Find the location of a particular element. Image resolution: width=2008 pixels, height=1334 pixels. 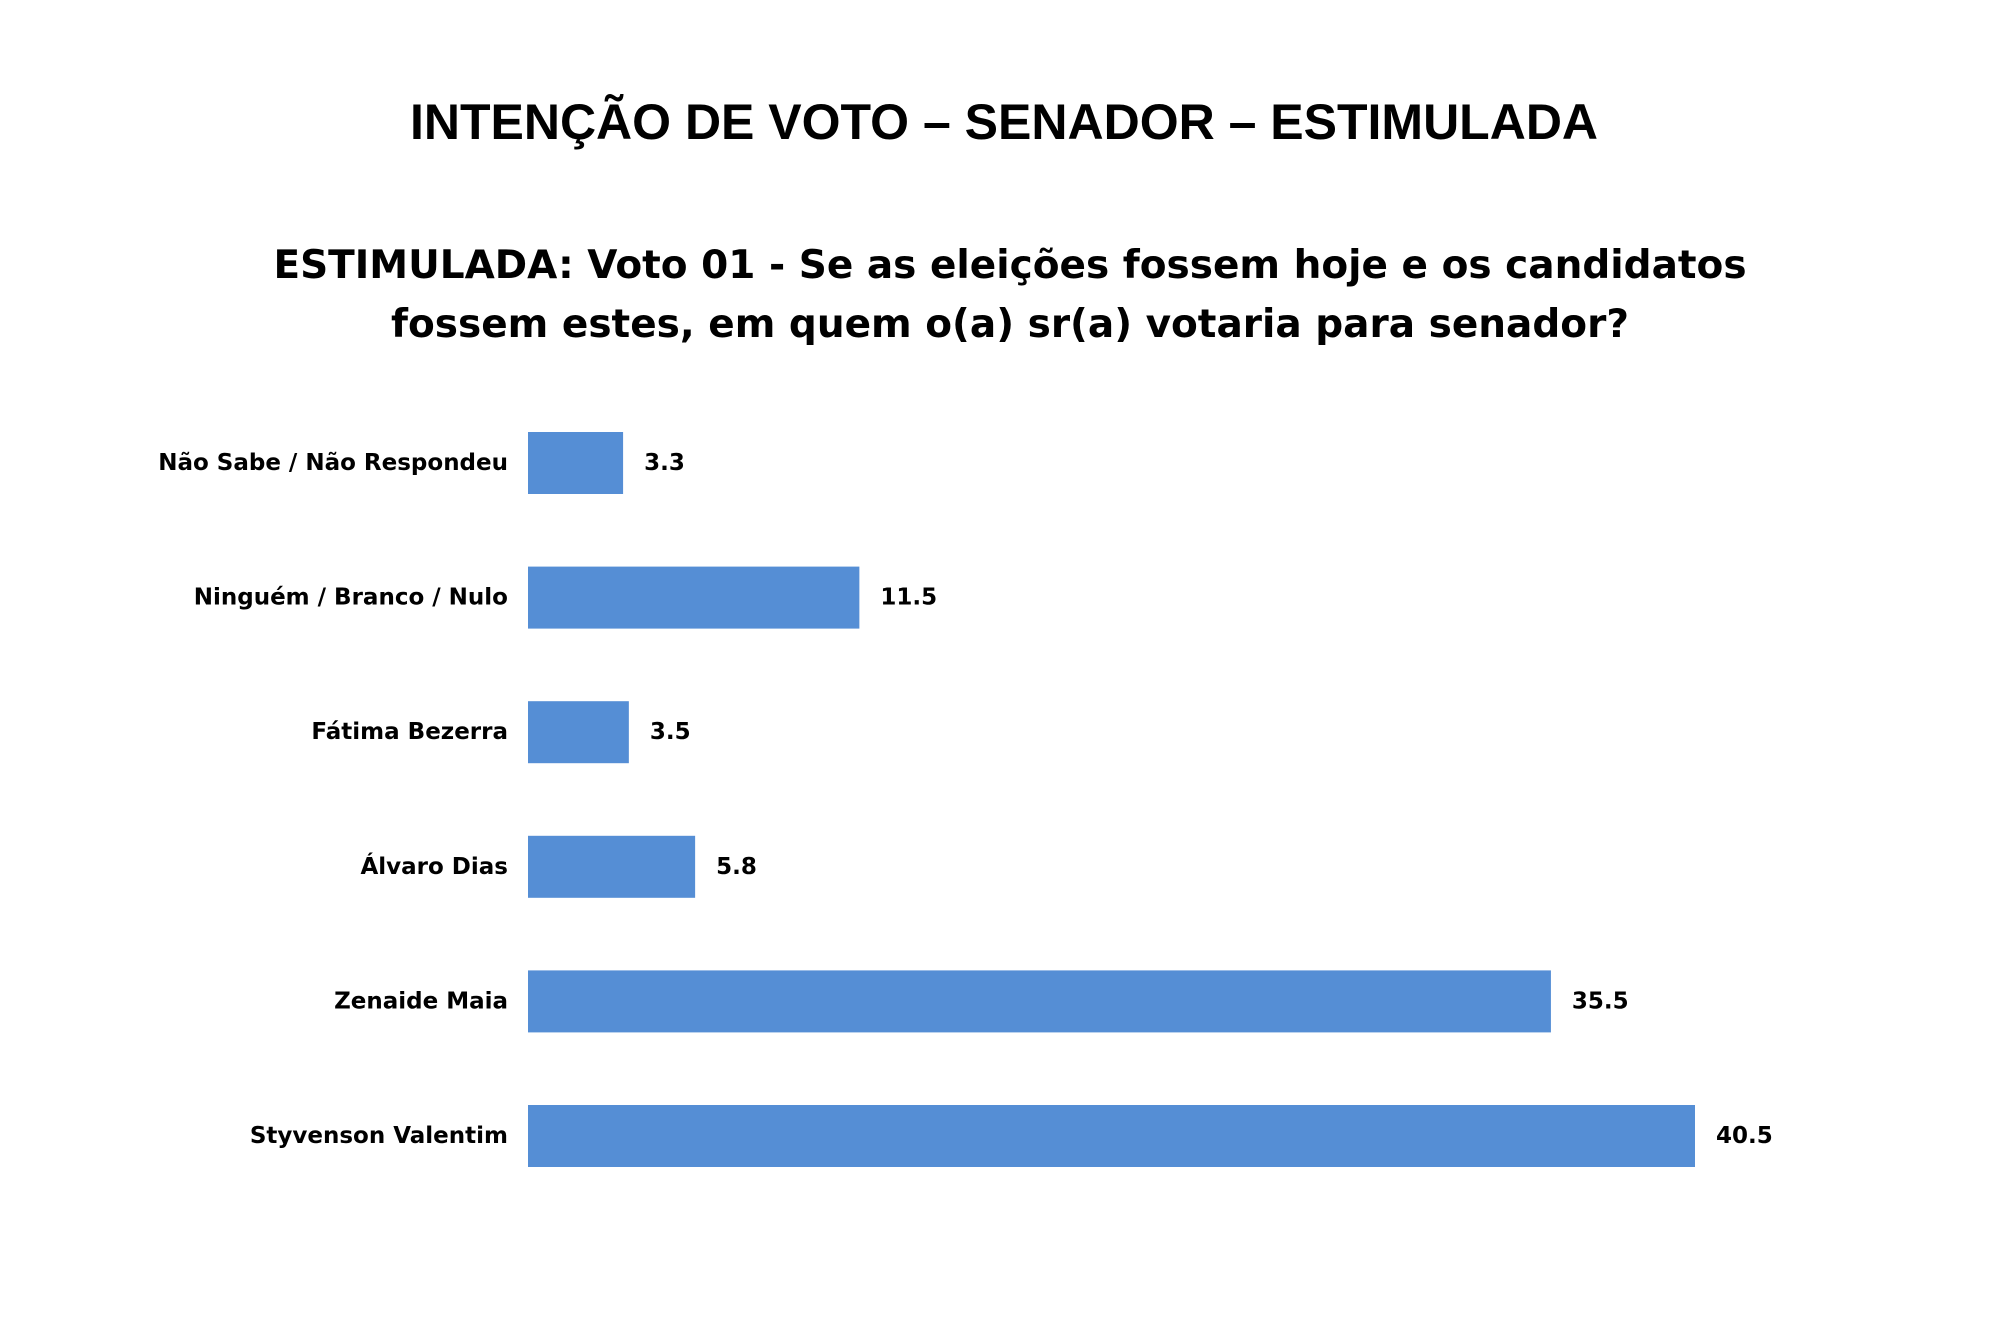

category-label: Zenaide Maia is located at coordinates (421, 1001).